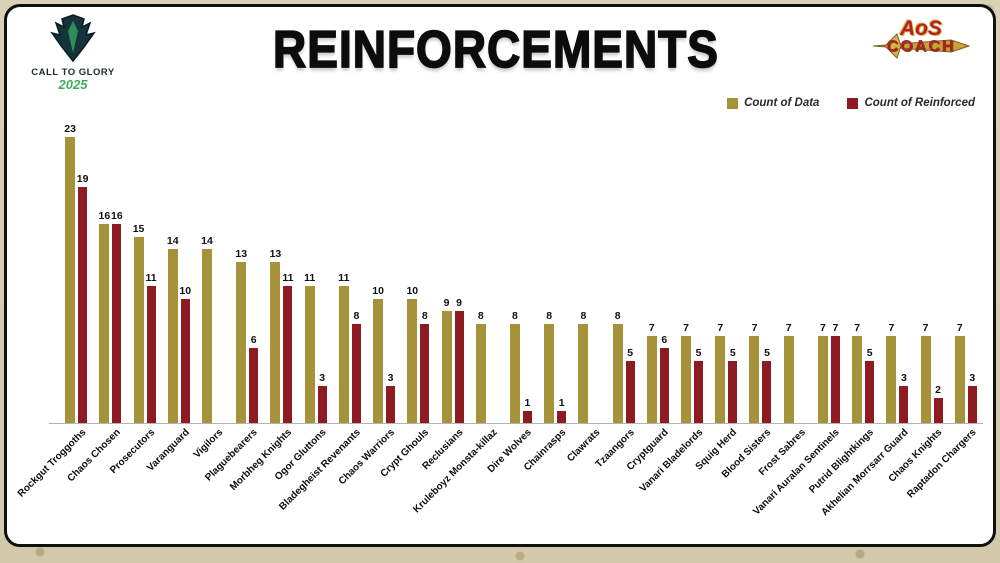 This screenshot has width=1000, height=563. What do you see at coordinates (287, 347) in the screenshot?
I see `bar-wrap: 11` at bounding box center [287, 347].